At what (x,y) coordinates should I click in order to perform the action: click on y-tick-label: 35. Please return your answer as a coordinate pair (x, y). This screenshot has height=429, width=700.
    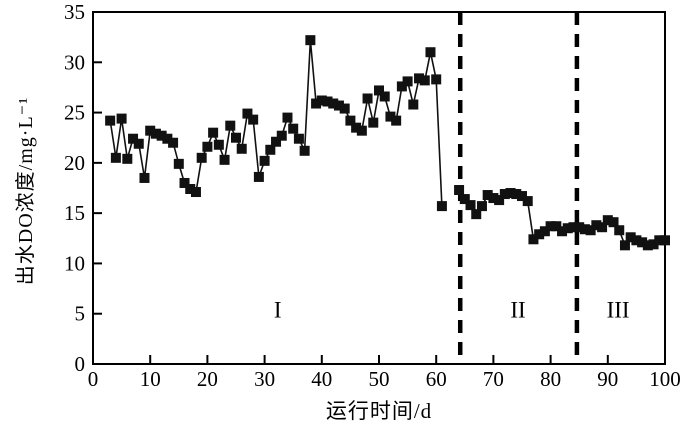
    Looking at the image, I should click on (74, 12).